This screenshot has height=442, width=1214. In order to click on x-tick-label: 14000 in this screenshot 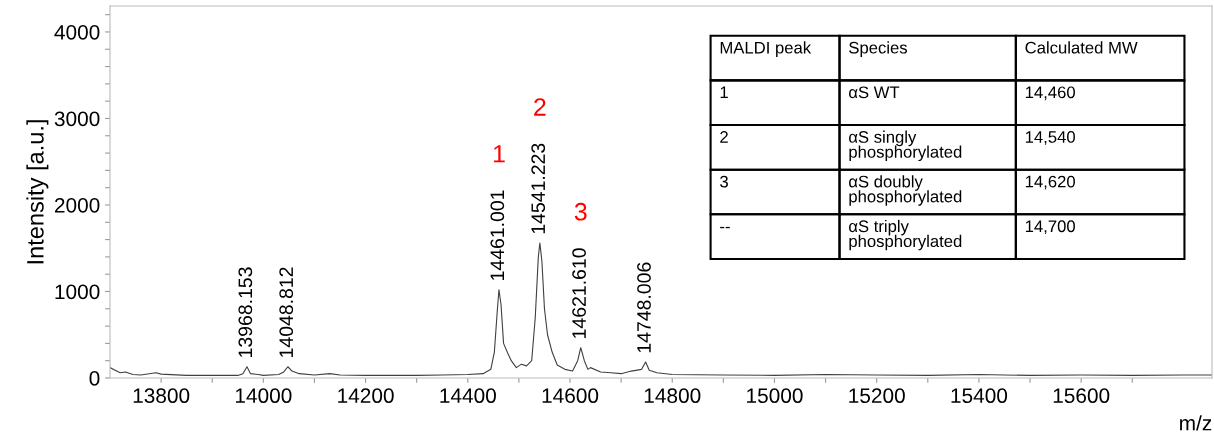, I will do `click(263, 396)`.